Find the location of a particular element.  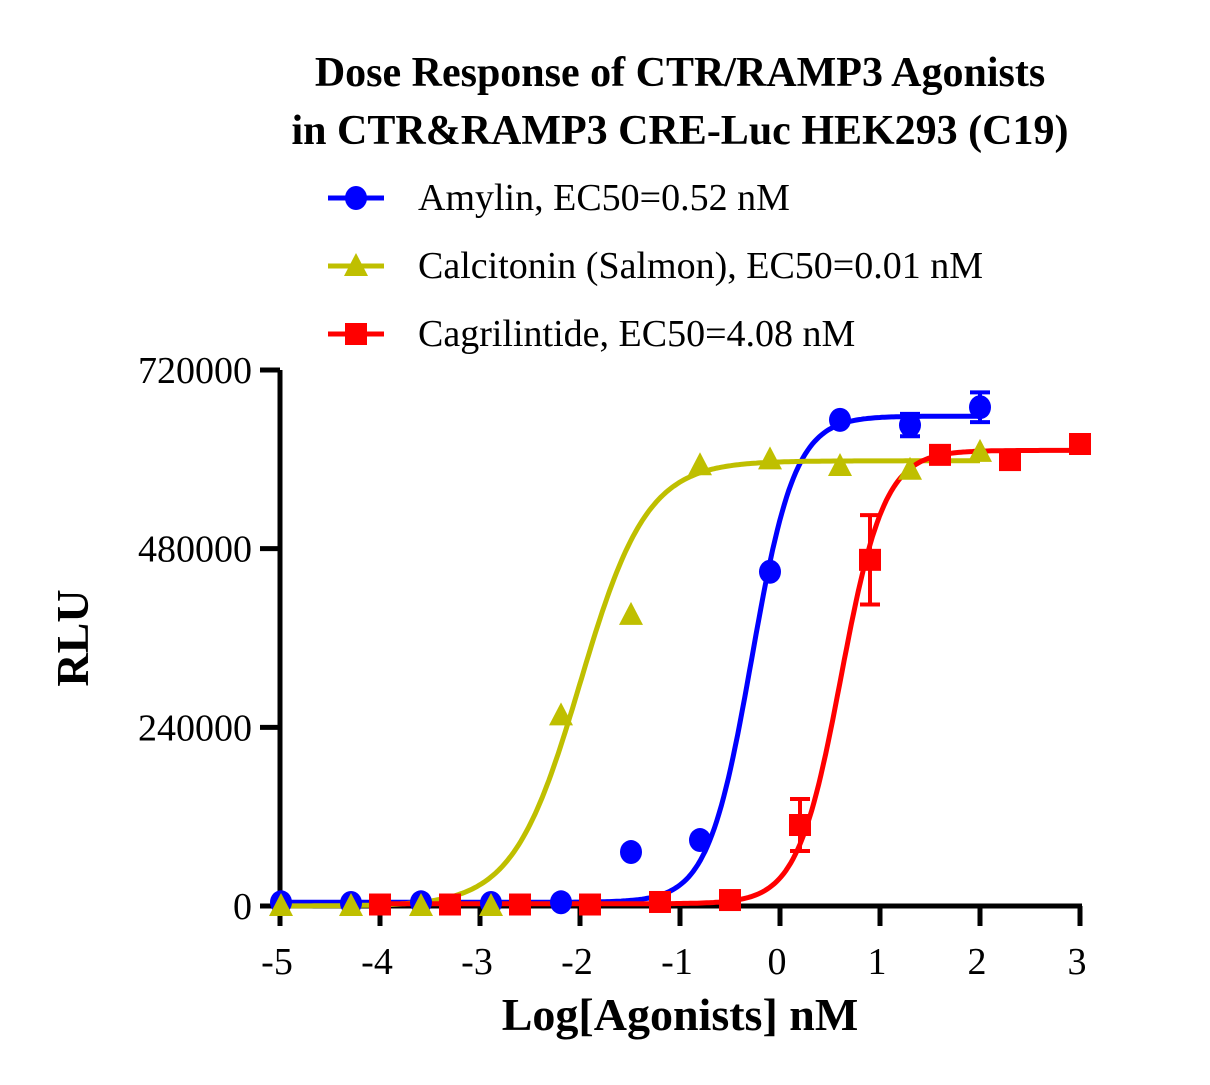

legend-label: Calcitonin (Salmon), EC50=0.01 nM is located at coordinates (700, 266).